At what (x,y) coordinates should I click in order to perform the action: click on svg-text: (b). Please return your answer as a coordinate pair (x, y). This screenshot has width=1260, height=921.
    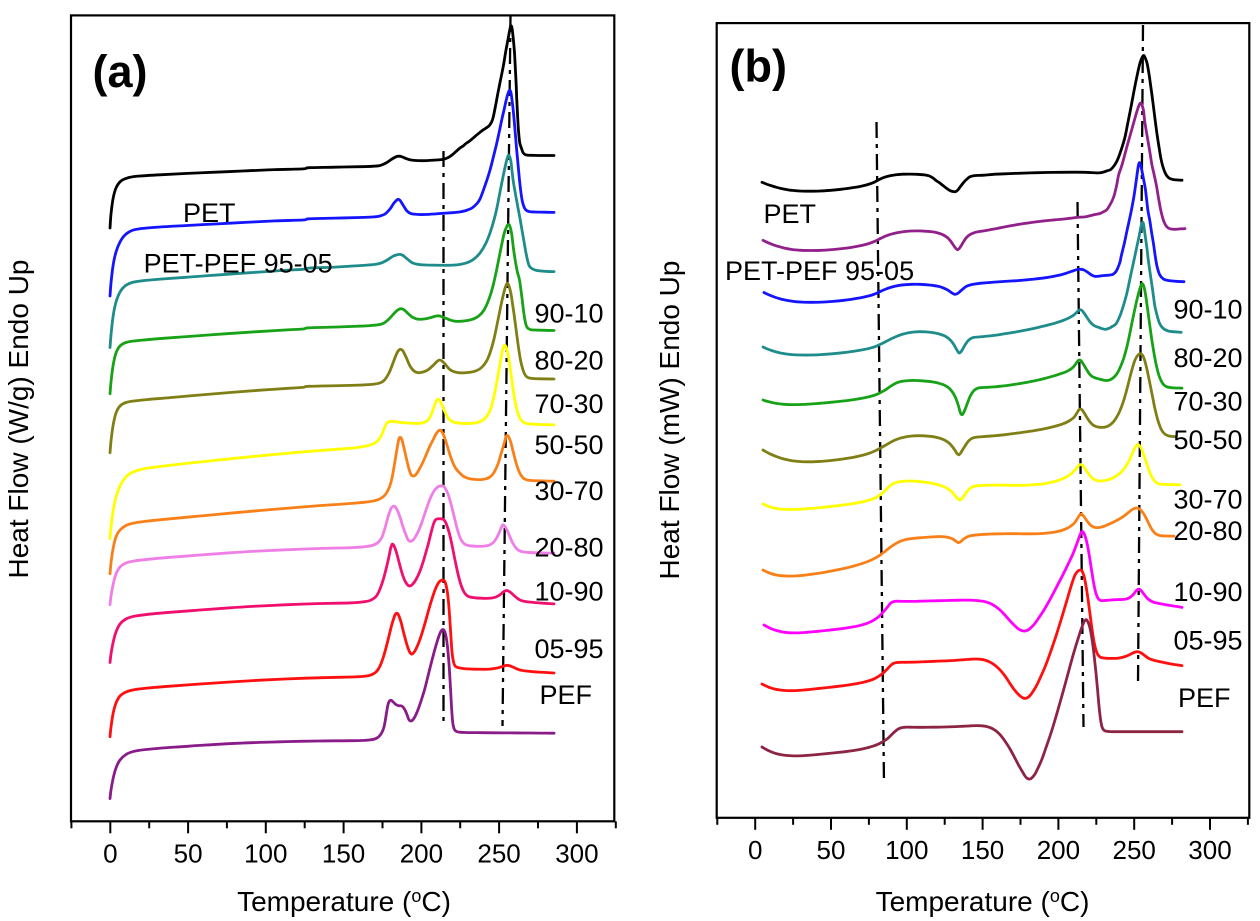
    Looking at the image, I should click on (758, 66).